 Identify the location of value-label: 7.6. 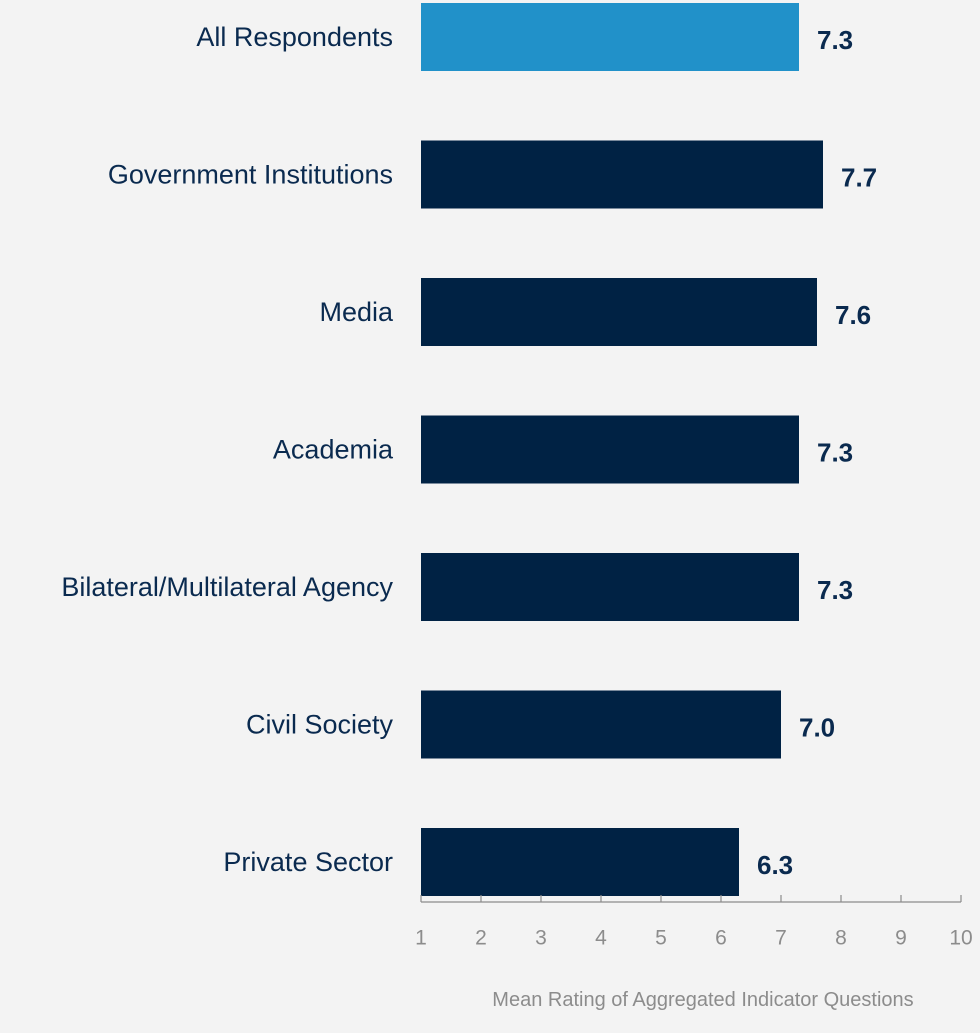
(853, 315).